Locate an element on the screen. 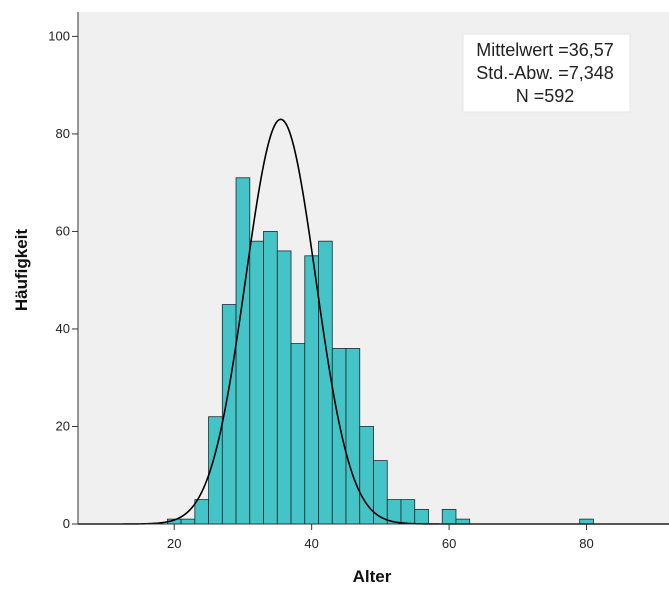 This screenshot has height=596, width=669. y-tick-label: 0 is located at coordinates (66, 523).